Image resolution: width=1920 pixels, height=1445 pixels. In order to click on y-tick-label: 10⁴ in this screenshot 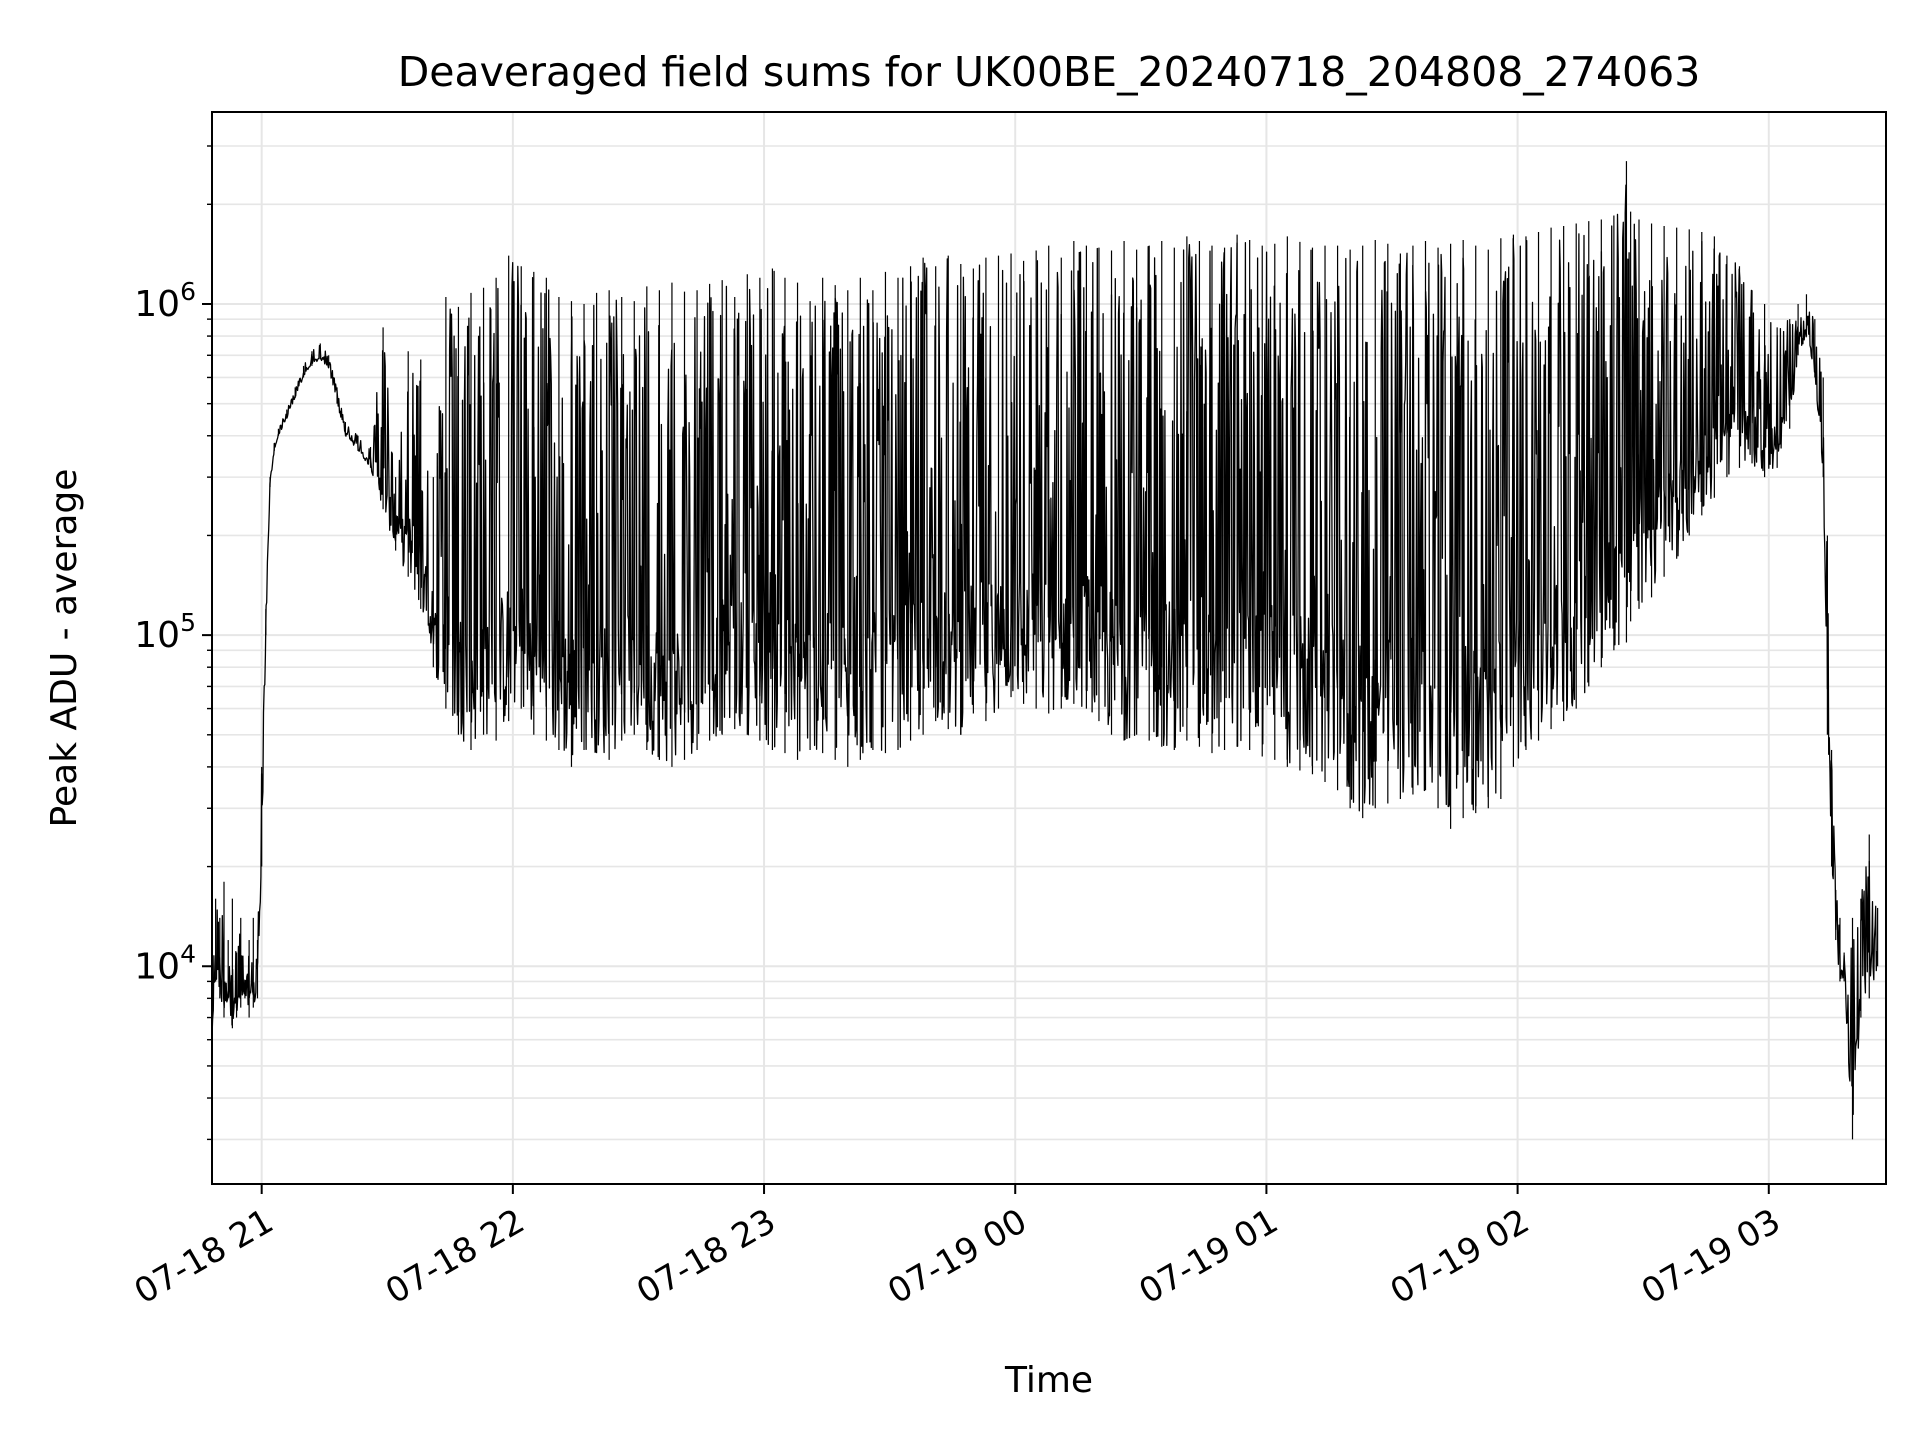, I will do `click(165, 963)`.